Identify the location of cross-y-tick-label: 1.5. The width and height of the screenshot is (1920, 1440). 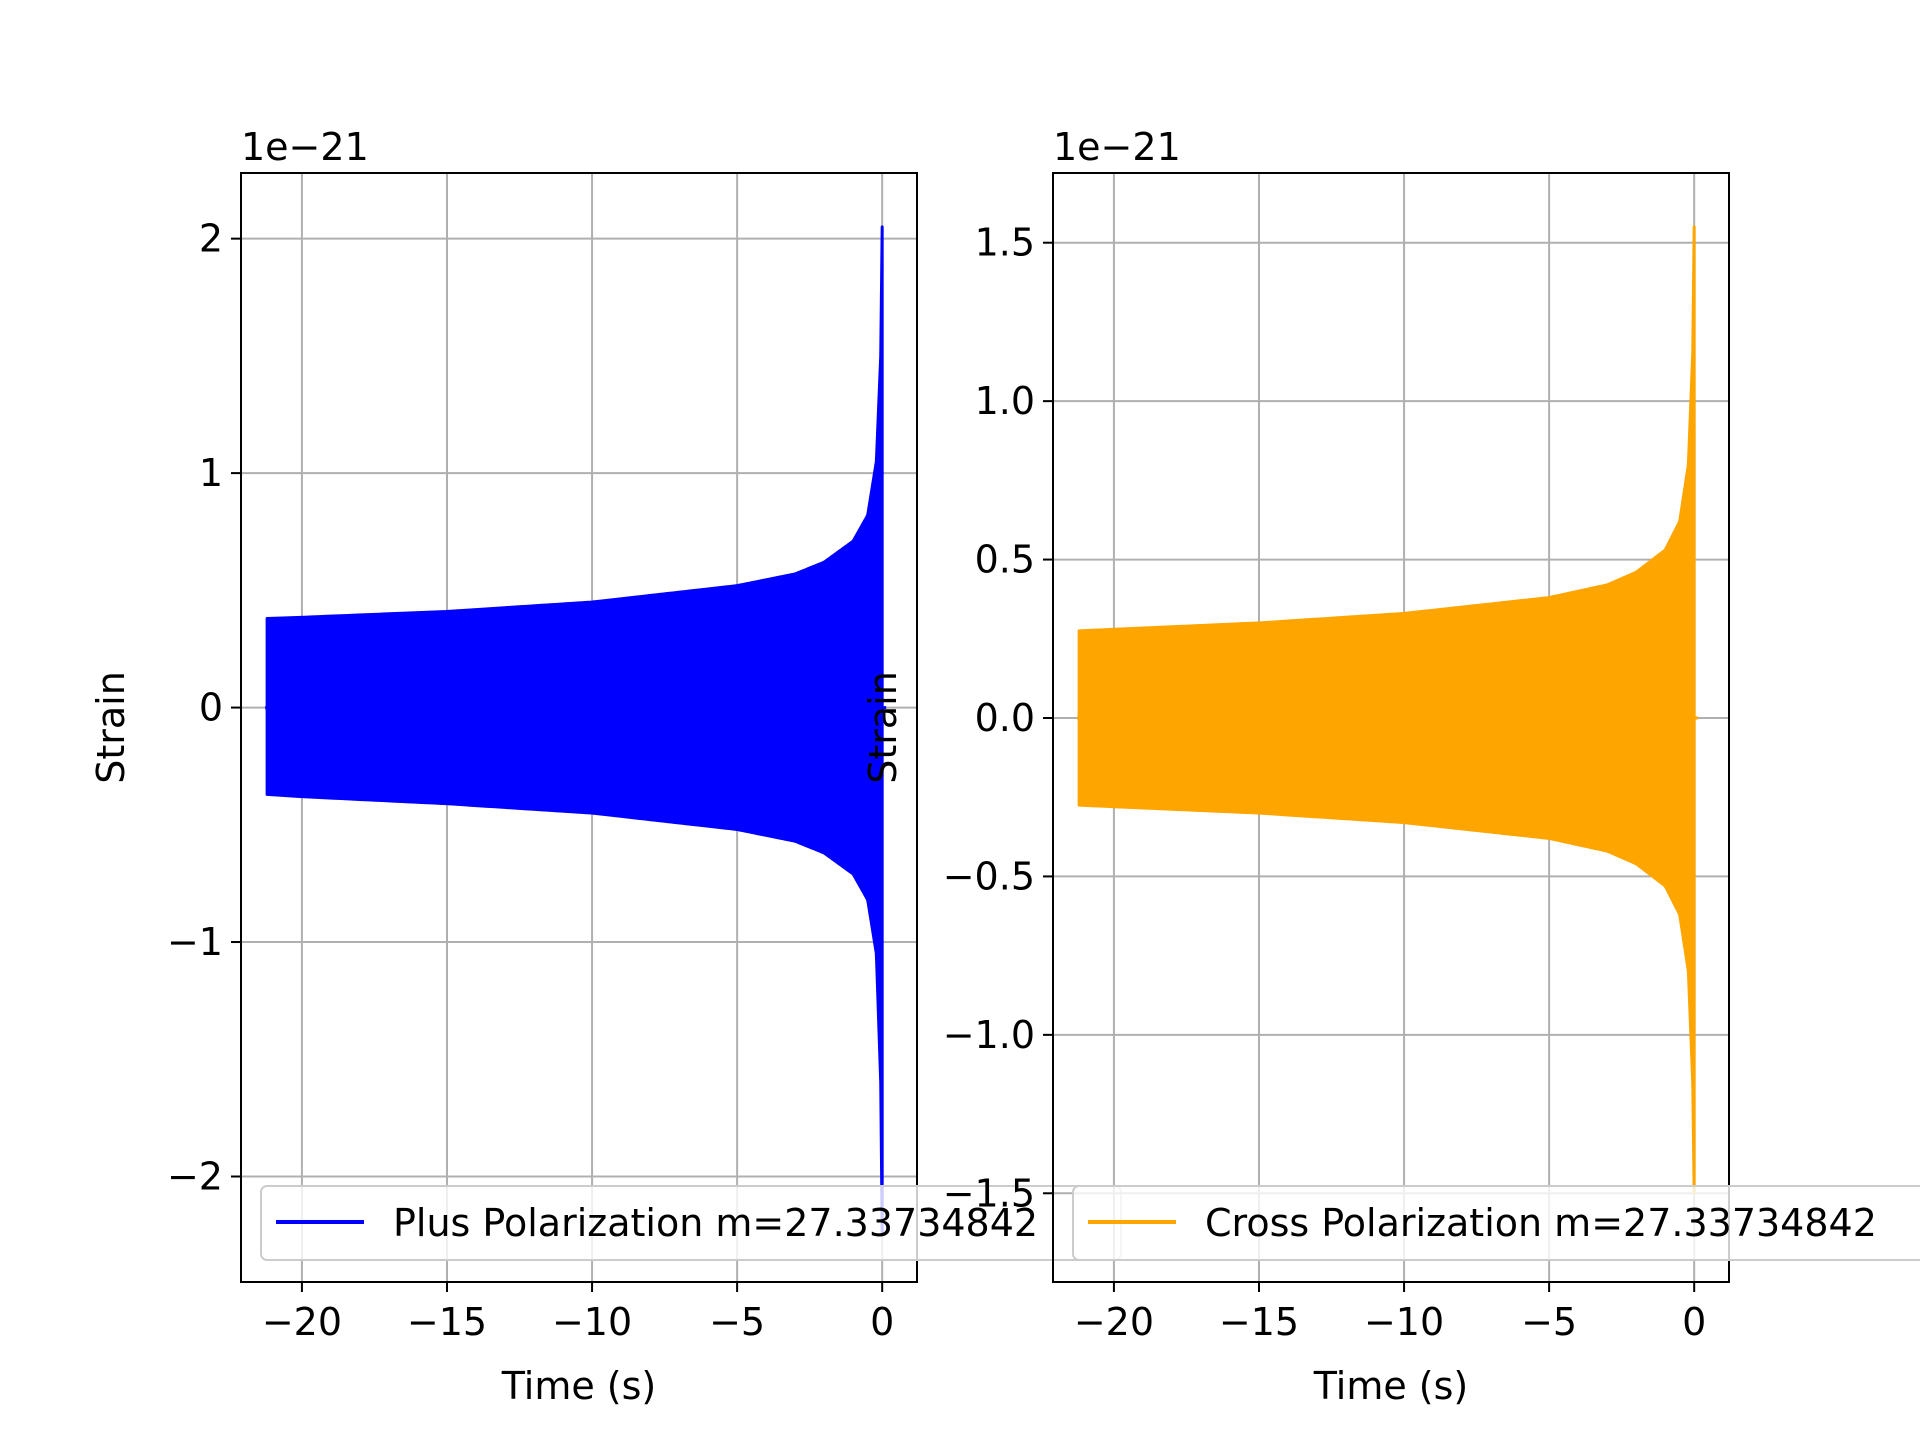
(1005, 243).